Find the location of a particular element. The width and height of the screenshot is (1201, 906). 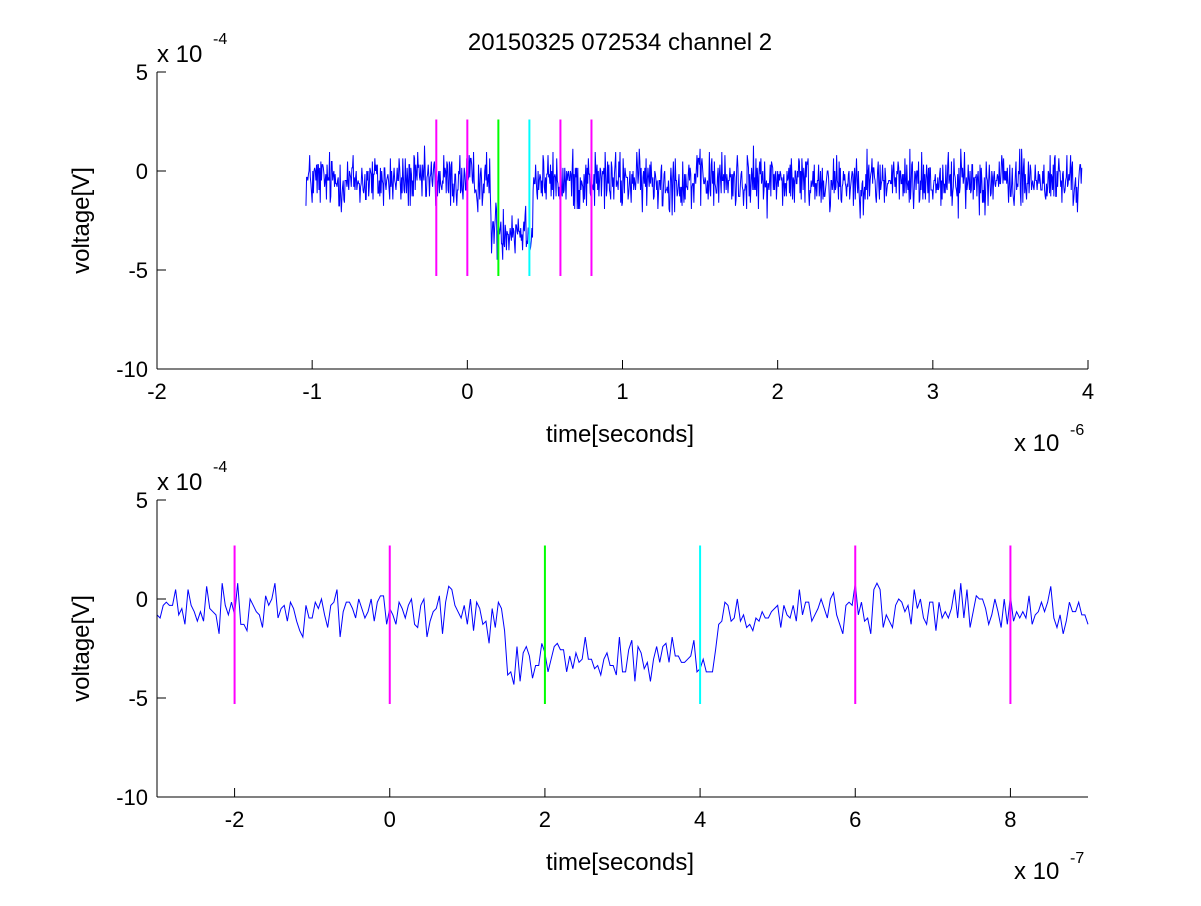

top-x-tick-label: 0 is located at coordinates (467, 391).